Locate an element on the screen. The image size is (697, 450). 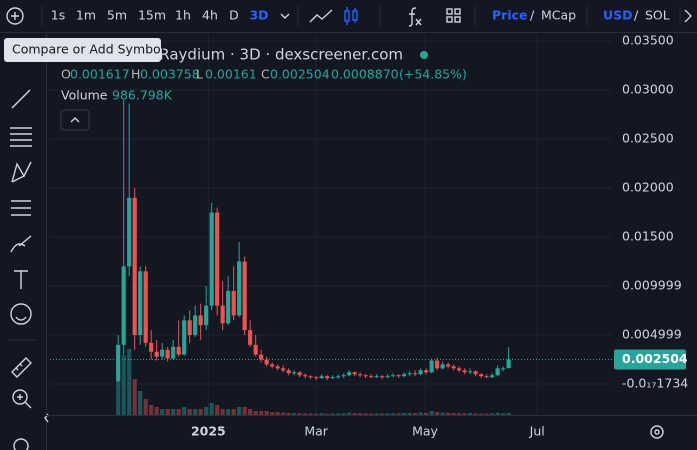
tooltip: Compare or Add Symbol is located at coordinates (84, 50).